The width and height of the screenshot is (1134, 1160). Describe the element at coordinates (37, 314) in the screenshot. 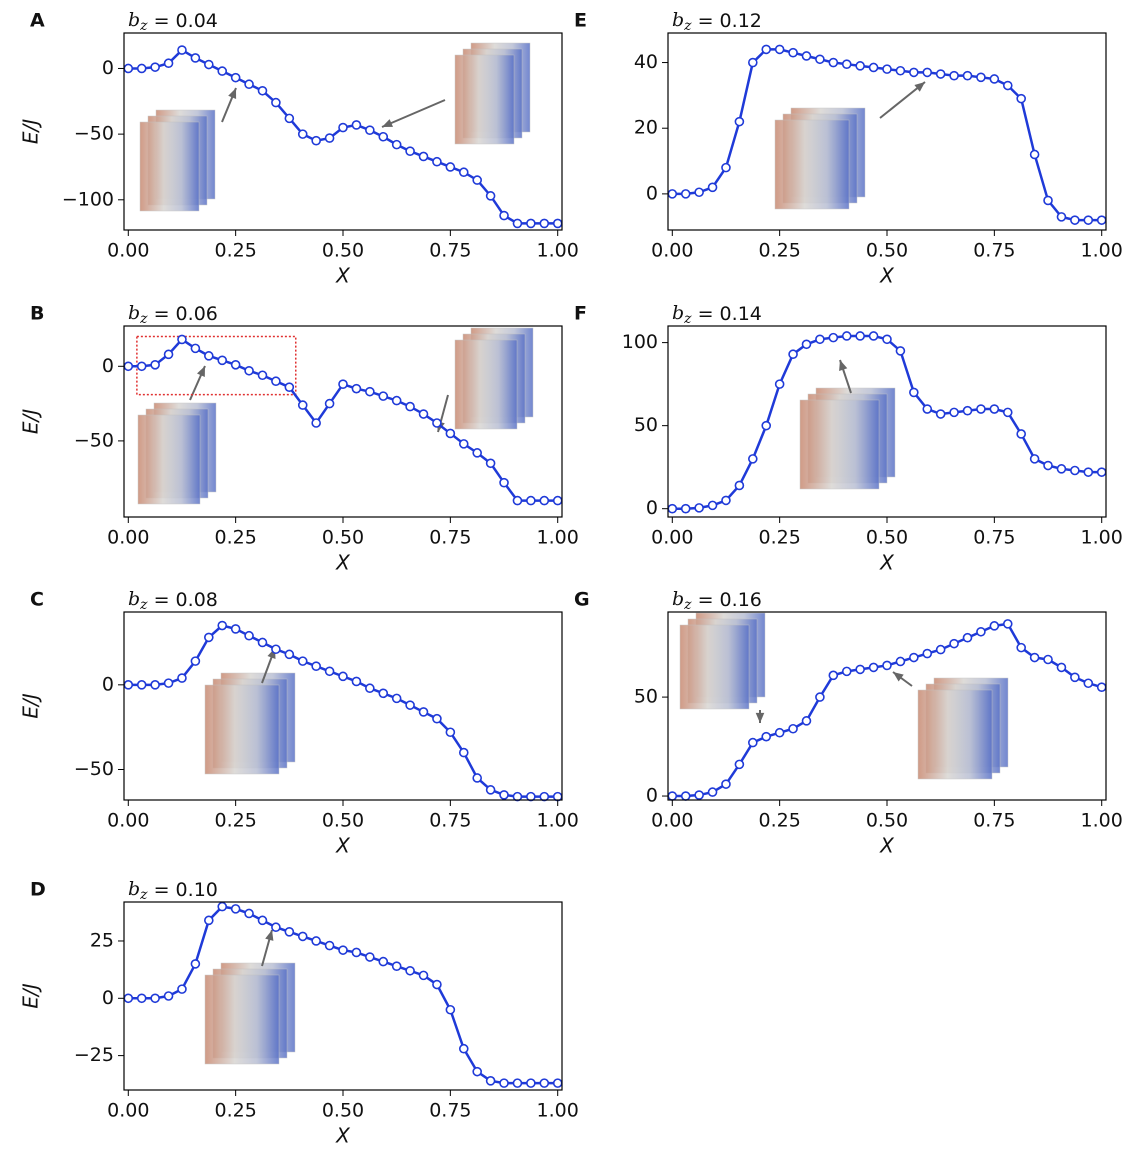

I see `panel-label: B` at that location.